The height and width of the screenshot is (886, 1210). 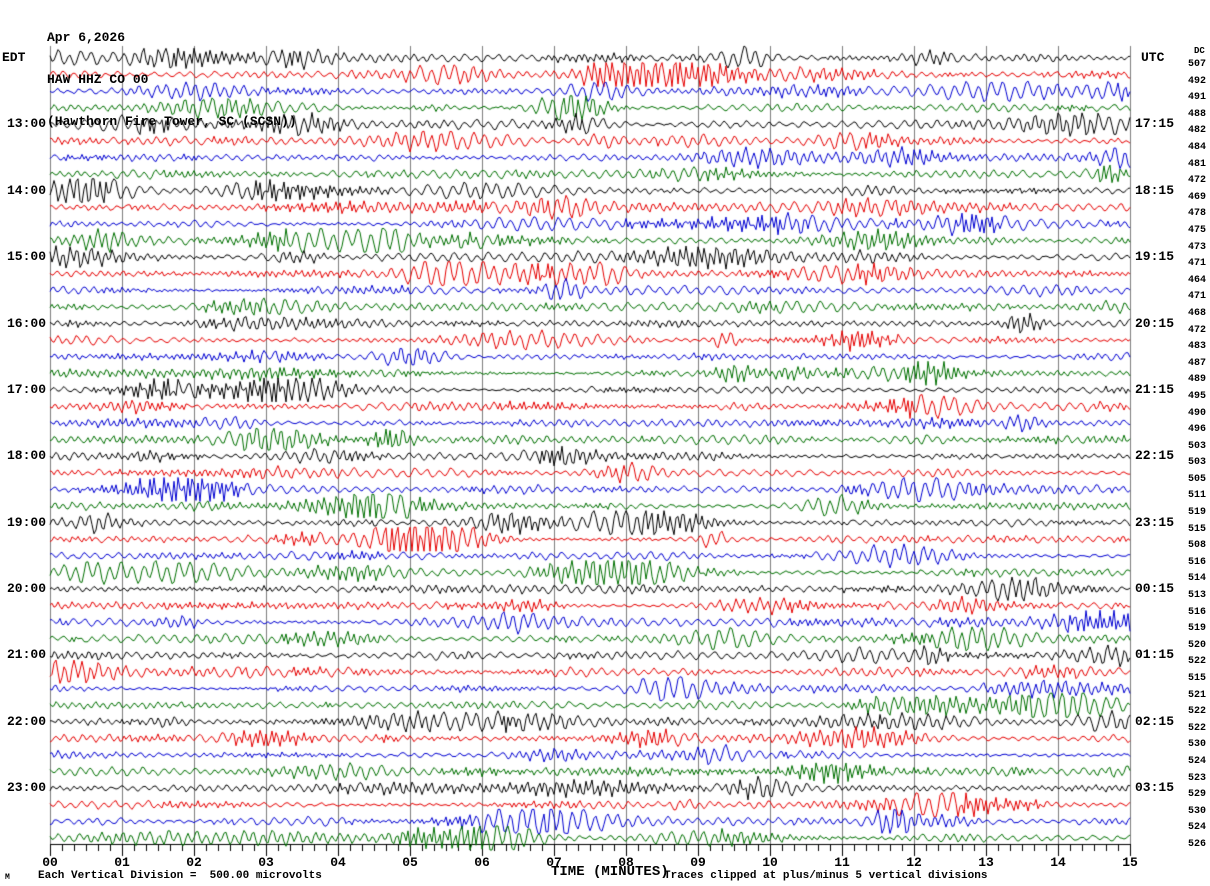 I want to click on edt-hour-label: 17:00, so click(x=26, y=389).